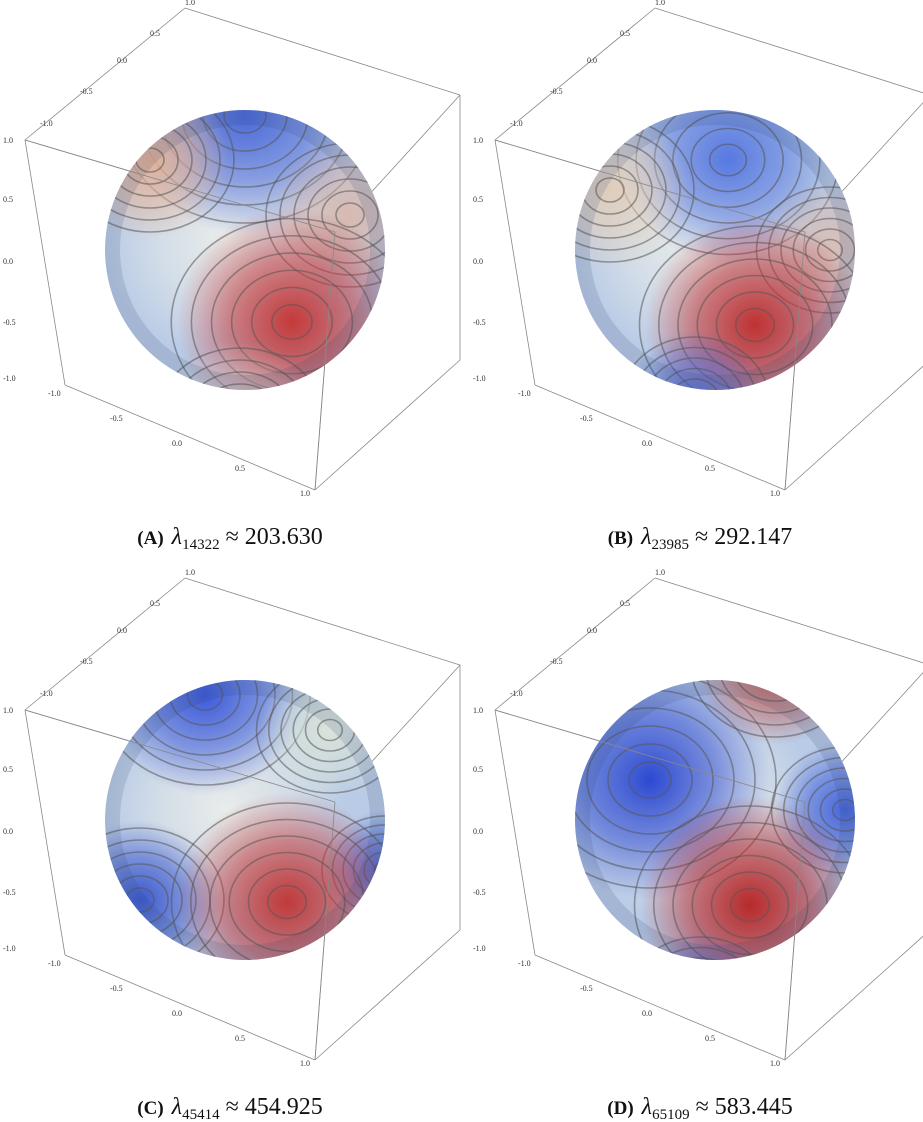  I want to click on caption: (D) λ65109 ≈ 583.445, so click(699, 1108).